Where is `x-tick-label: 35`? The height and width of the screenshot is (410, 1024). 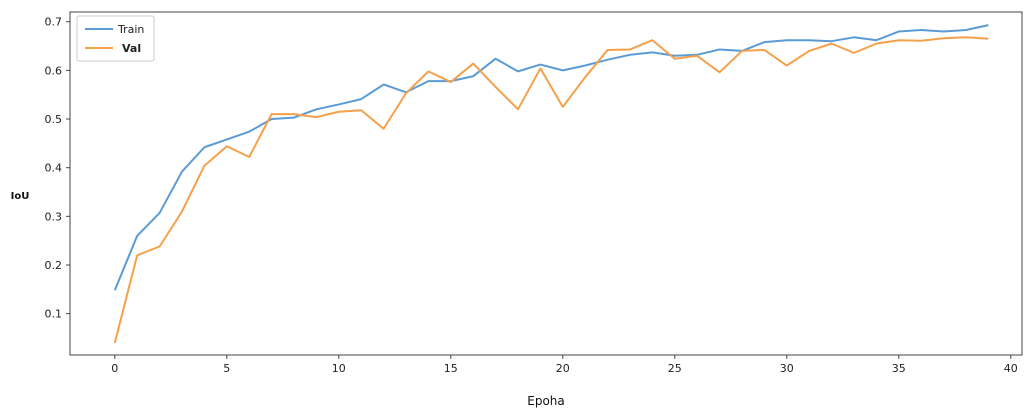 x-tick-label: 35 is located at coordinates (899, 368).